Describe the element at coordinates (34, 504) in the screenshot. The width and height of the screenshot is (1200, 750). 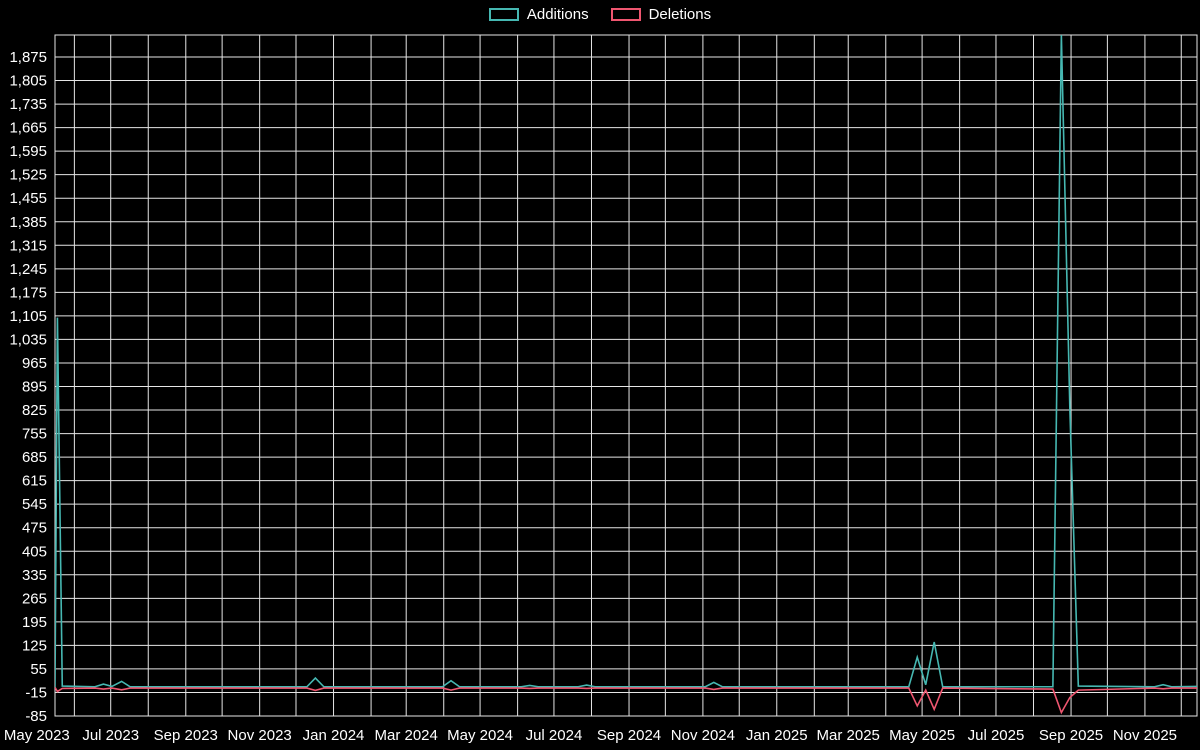
I see `y-axis-tick-label: 545` at that location.